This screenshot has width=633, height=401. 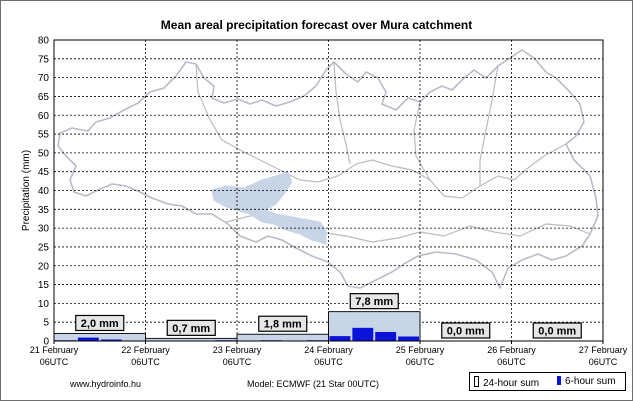 What do you see at coordinates (313, 384) in the screenshot?
I see `model-info: Model: ECMWF (21 Star 00UTC)` at bounding box center [313, 384].